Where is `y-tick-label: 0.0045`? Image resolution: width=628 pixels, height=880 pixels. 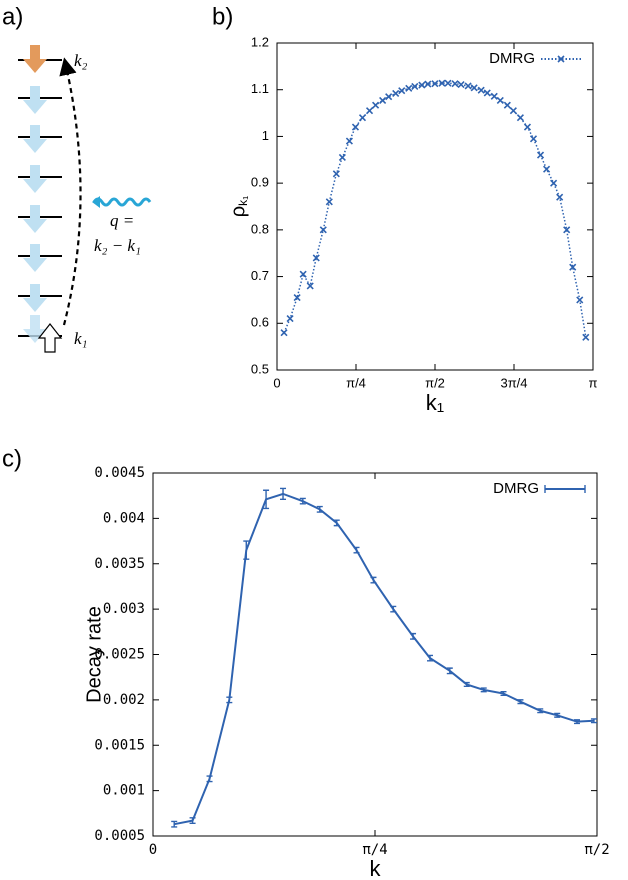 y-tick-label: 0.0045 is located at coordinates (119, 473).